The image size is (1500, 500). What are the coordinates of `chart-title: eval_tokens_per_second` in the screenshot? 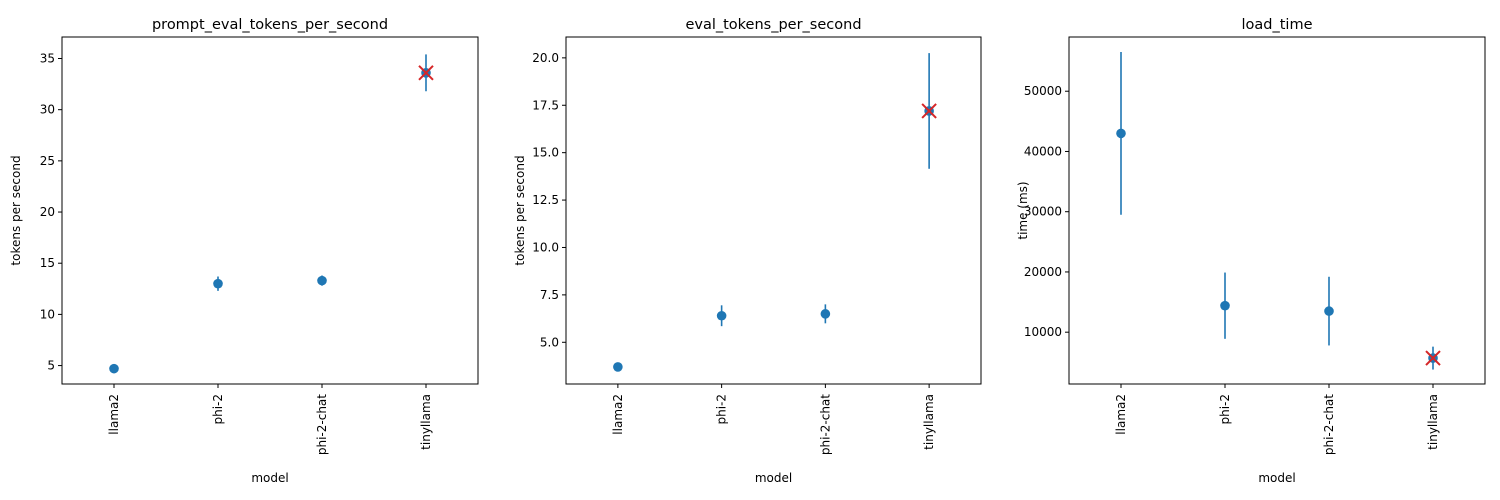 It's located at (773, 25).